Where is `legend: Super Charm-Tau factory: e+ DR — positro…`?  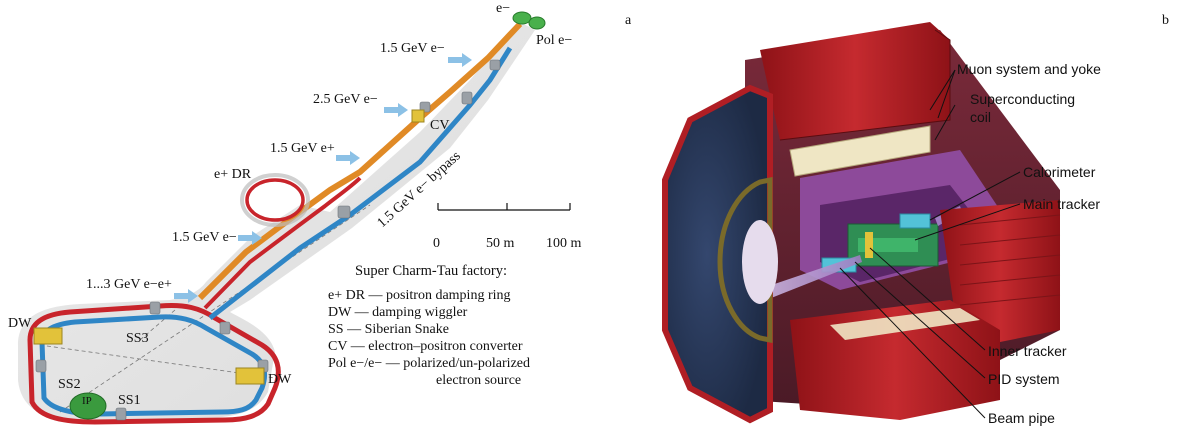
legend: Super Charm-Tau factory: e+ DR — positro… is located at coordinates (429, 325).